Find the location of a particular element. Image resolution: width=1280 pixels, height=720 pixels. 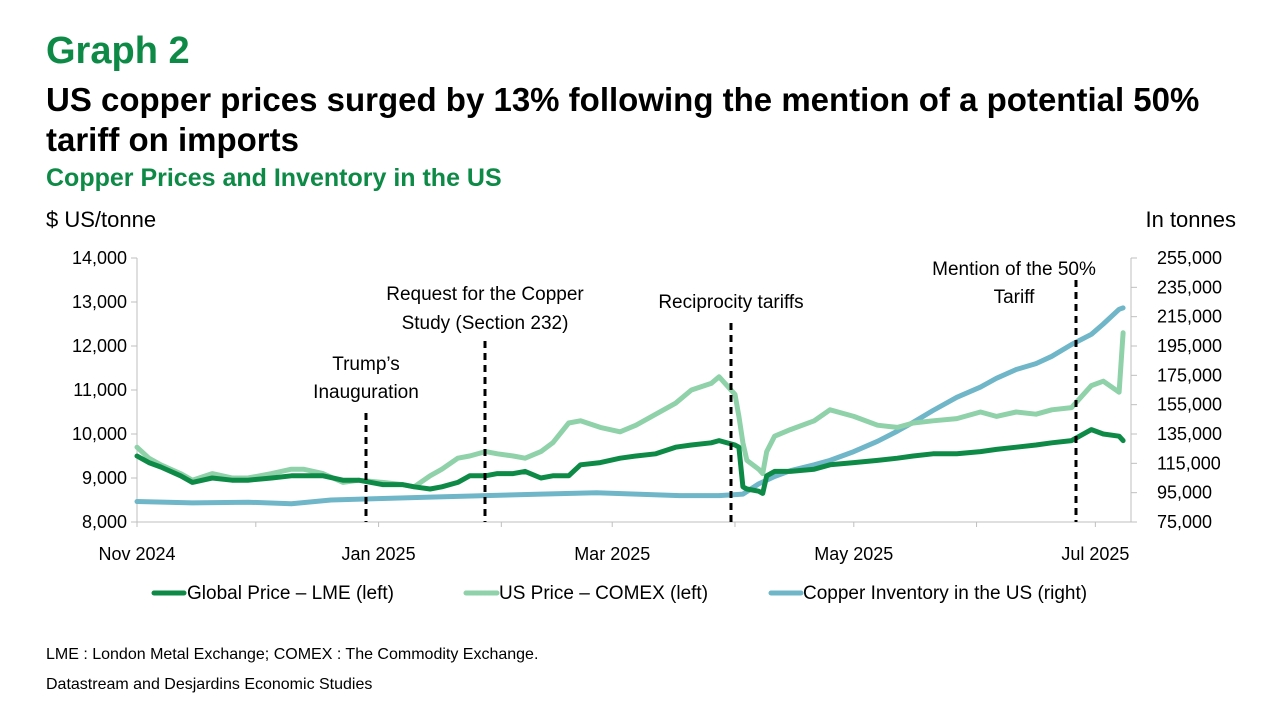

annotation-label: Request for the Copper is located at coordinates (485, 294).